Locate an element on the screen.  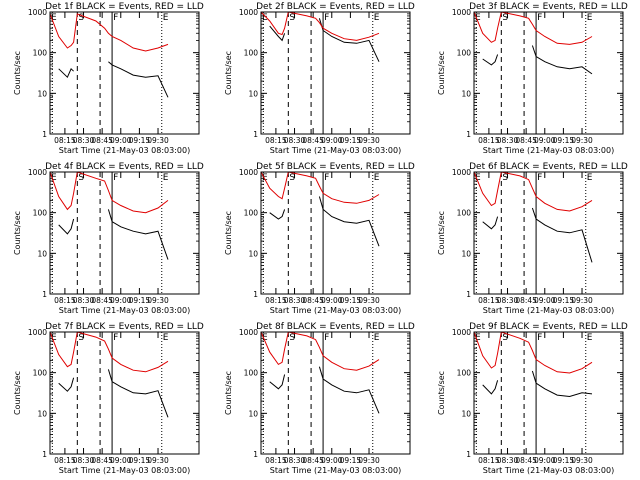
panel-title: Det 9f BLACK = Events, RED = LLD is located at coordinates (548, 327).